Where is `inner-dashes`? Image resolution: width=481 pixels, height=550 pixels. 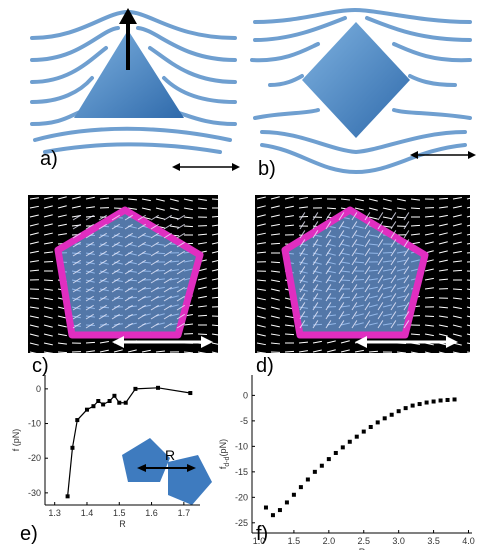
inner-dashes is located at coordinates (128, 271).